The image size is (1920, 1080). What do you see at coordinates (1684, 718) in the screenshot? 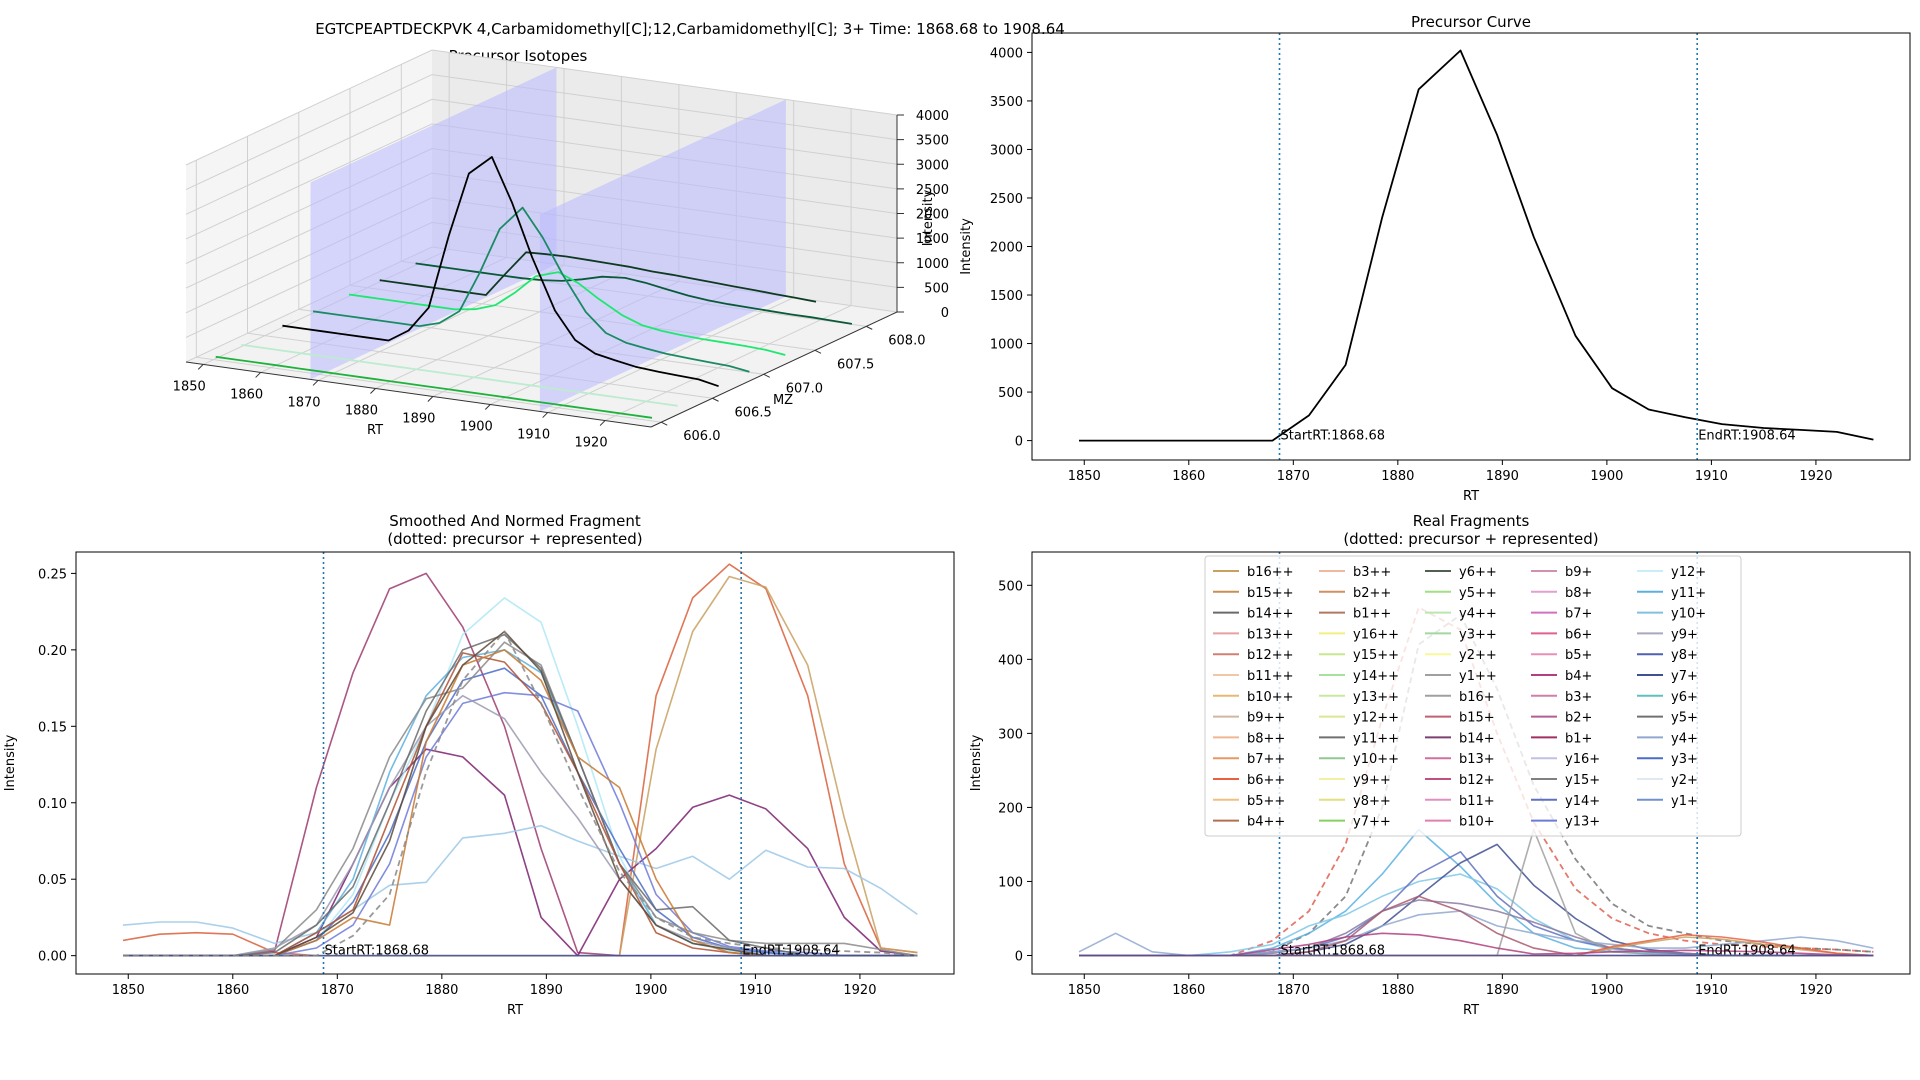
I see `legend-label: y5+` at bounding box center [1684, 718].